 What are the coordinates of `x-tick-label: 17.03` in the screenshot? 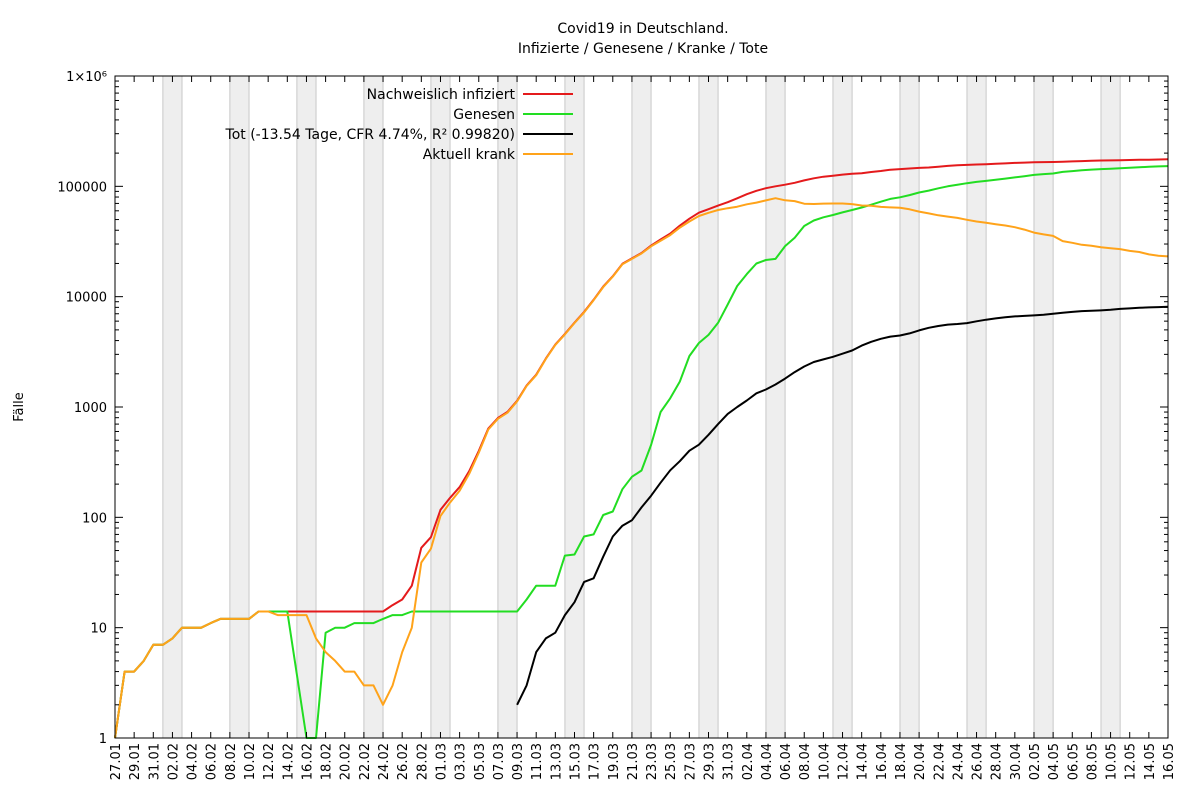 It's located at (595, 761).